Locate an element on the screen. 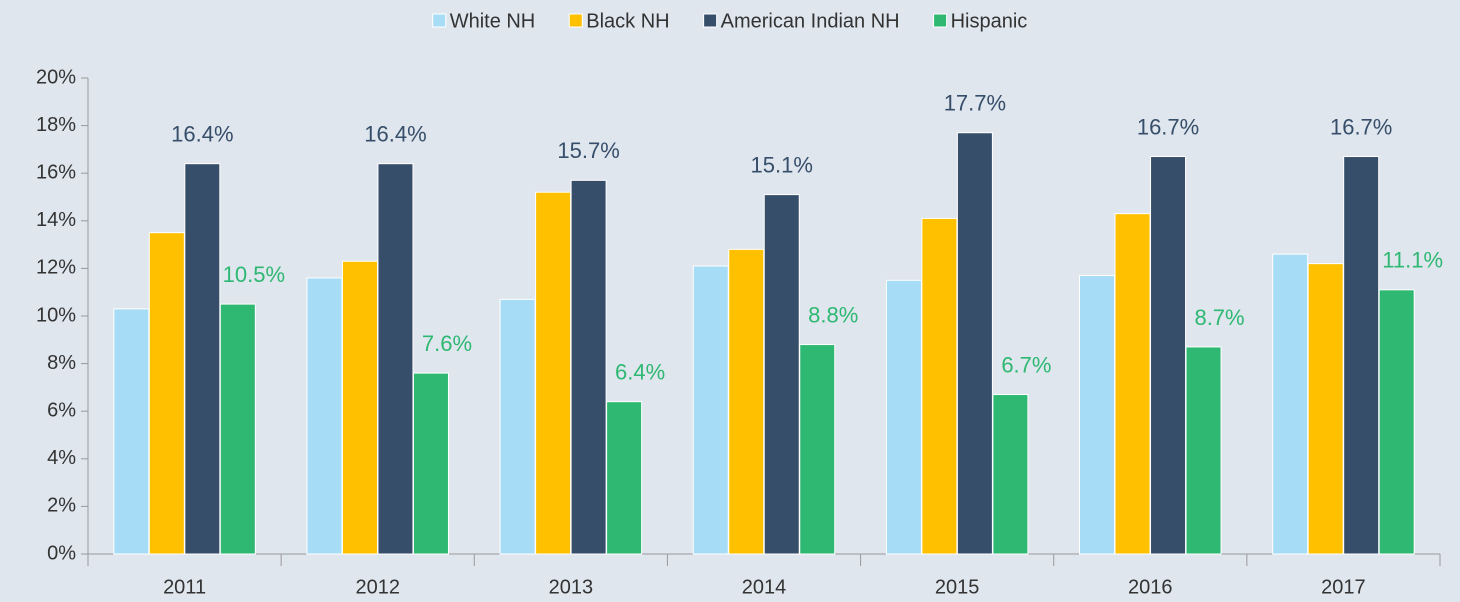  y-tick-label: 8% is located at coordinates (61, 363).